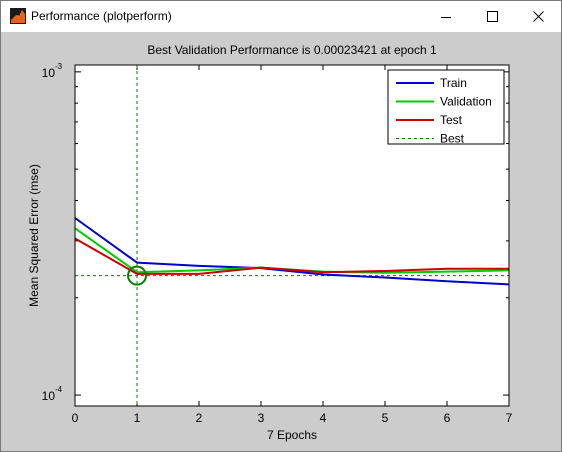 Image resolution: width=562 pixels, height=452 pixels. Describe the element at coordinates (281, 16) in the screenshot. I see `title-bar: Performance (plotperform)` at that location.